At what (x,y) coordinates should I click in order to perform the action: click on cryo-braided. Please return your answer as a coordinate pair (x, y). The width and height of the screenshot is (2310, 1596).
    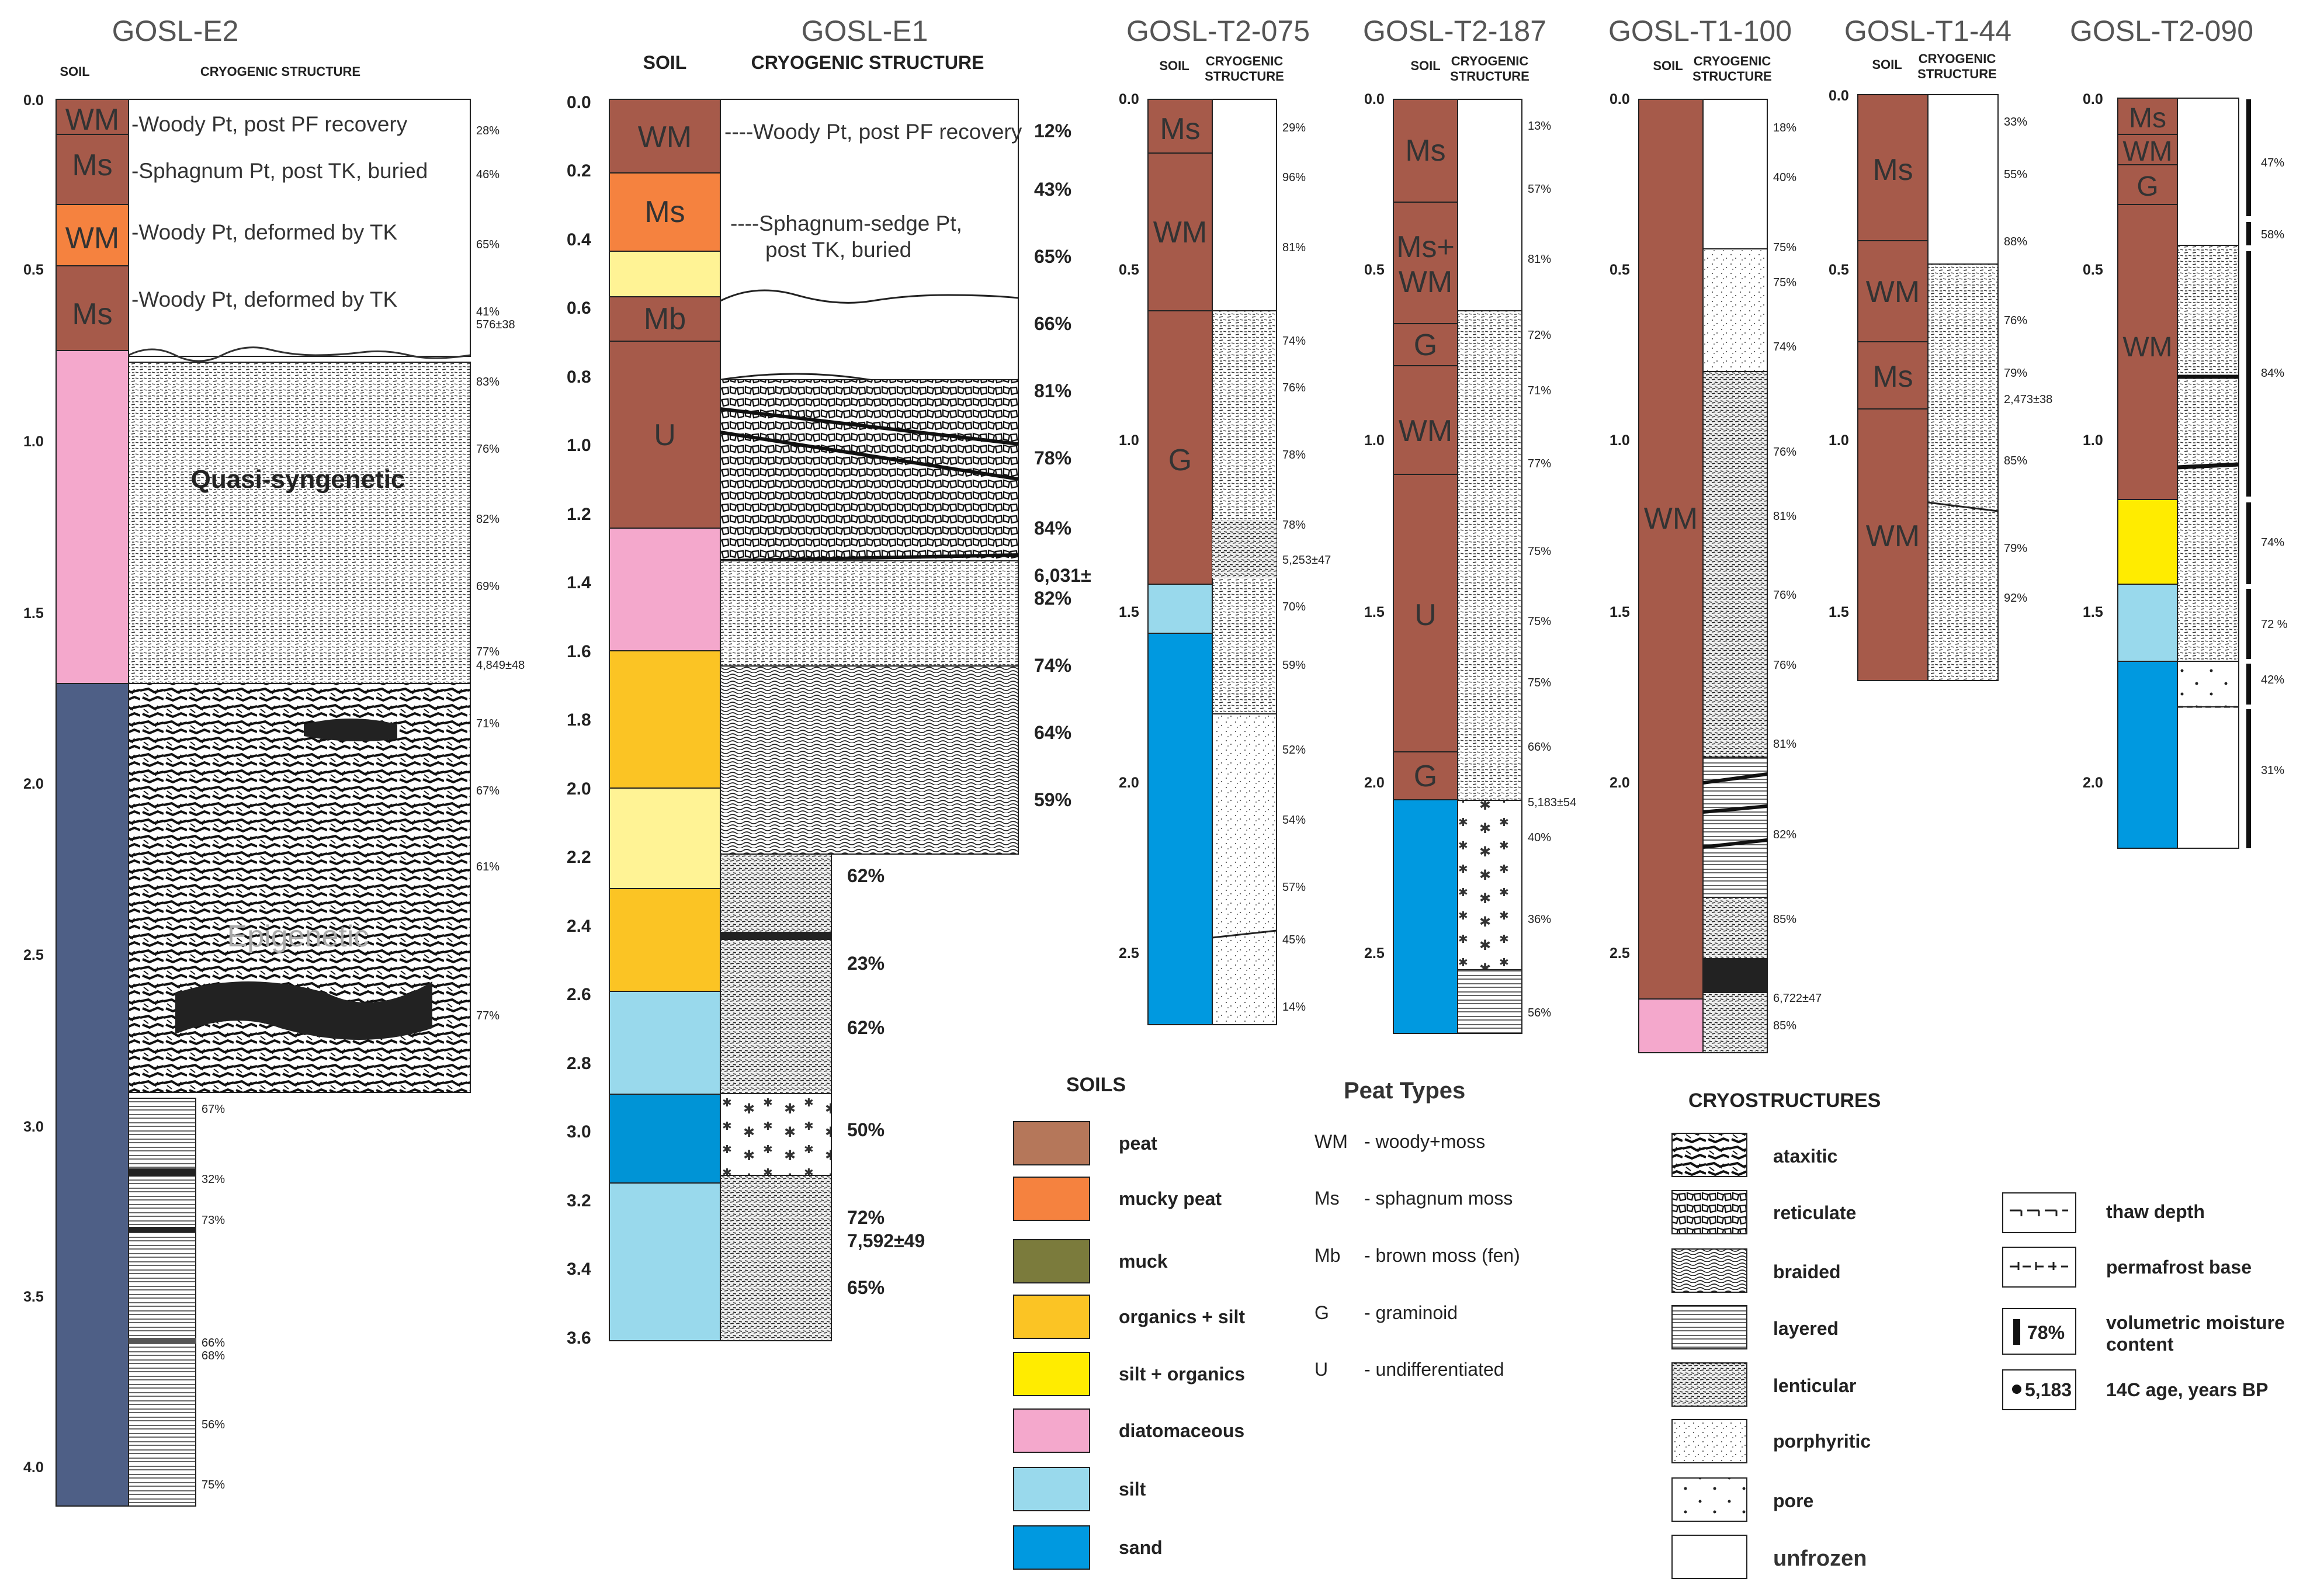
    Looking at the image, I should click on (869, 760).